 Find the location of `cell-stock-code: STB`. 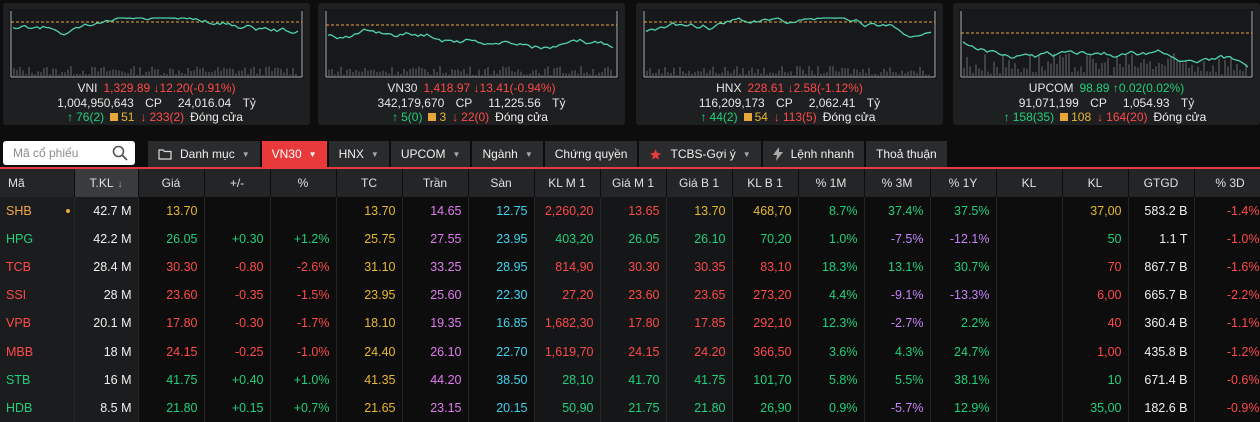

cell-stock-code: STB is located at coordinates (37, 379).